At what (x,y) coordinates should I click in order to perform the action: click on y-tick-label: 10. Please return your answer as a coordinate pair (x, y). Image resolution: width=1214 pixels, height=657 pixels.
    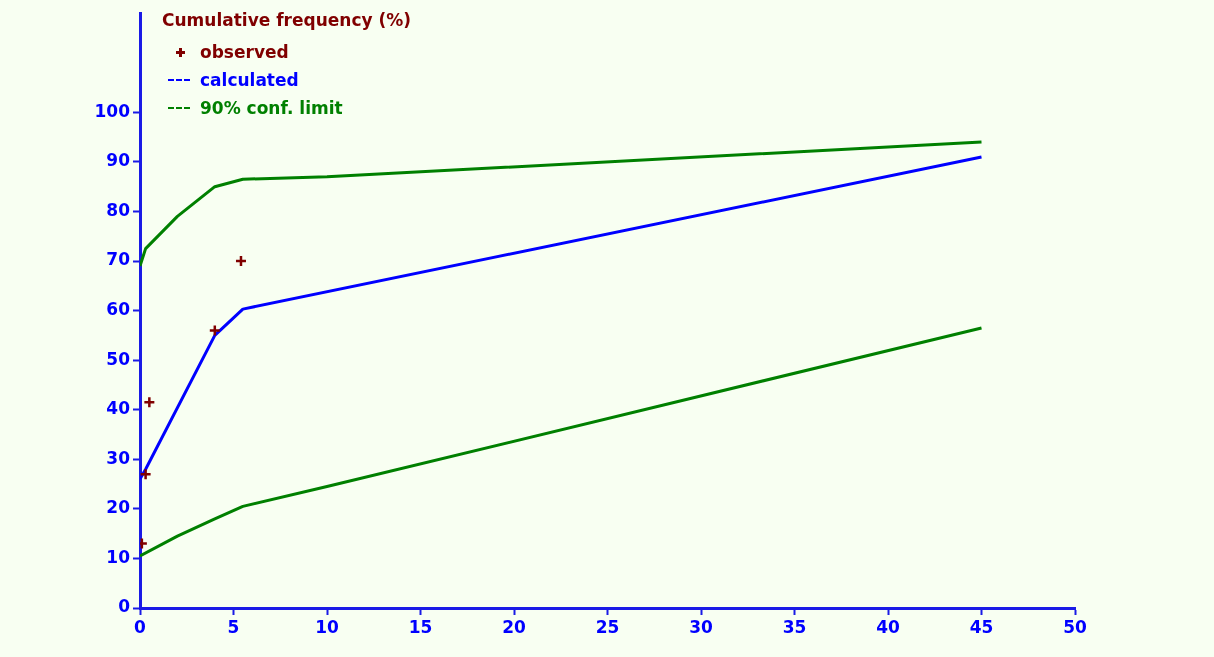
    Looking at the image, I should click on (118, 556).